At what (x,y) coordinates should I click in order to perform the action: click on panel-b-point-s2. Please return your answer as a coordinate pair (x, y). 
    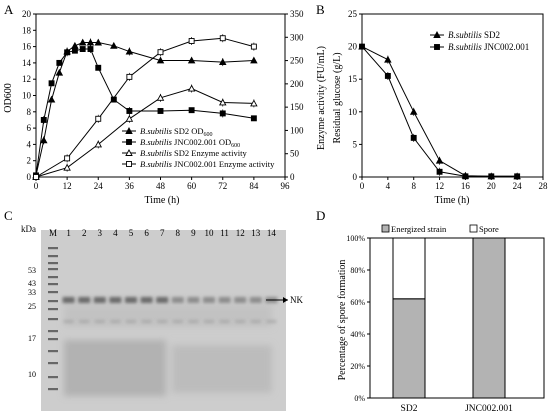
    Looking at the image, I should click on (362, 46).